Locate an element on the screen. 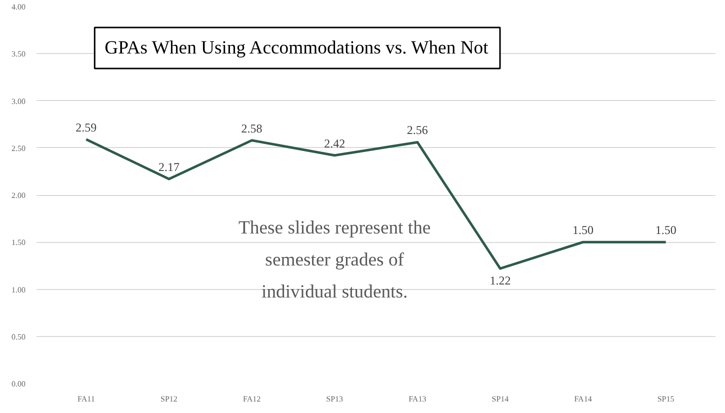 This screenshot has width=725, height=413. data-label: 1.22 is located at coordinates (500, 281).